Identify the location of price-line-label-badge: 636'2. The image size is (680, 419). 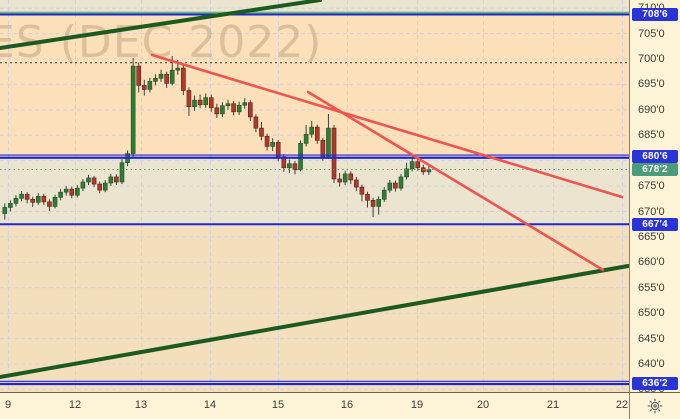
(655, 383).